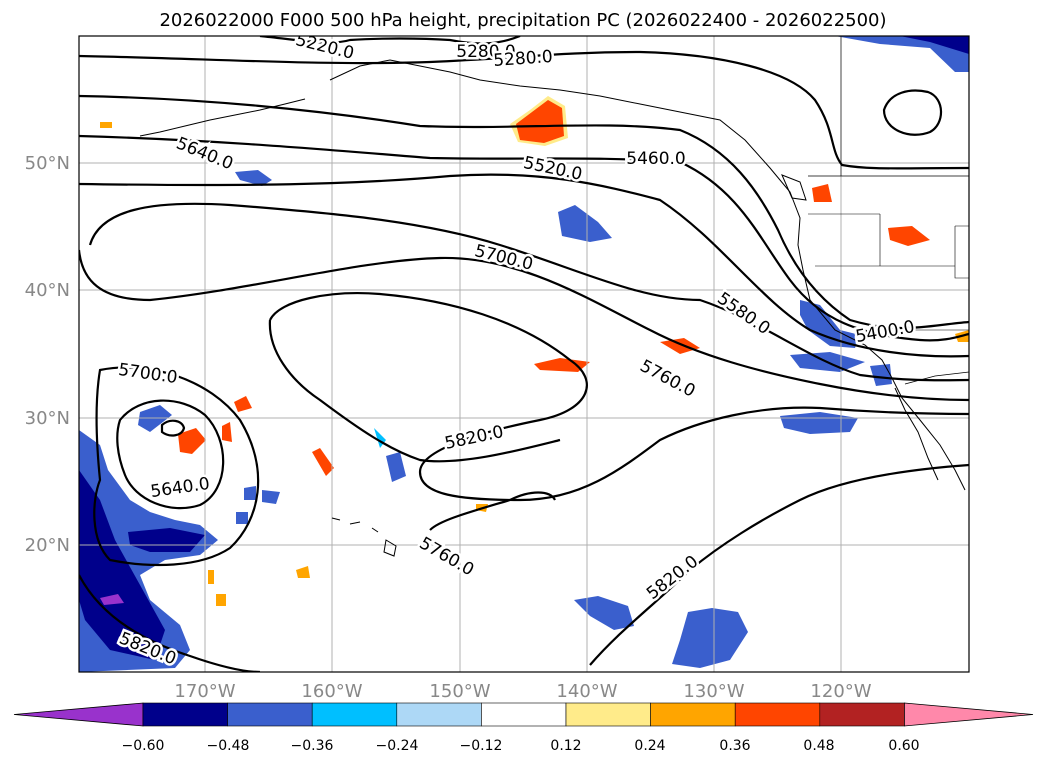  I want to click on contour-ridge-high, so click(912, 112).